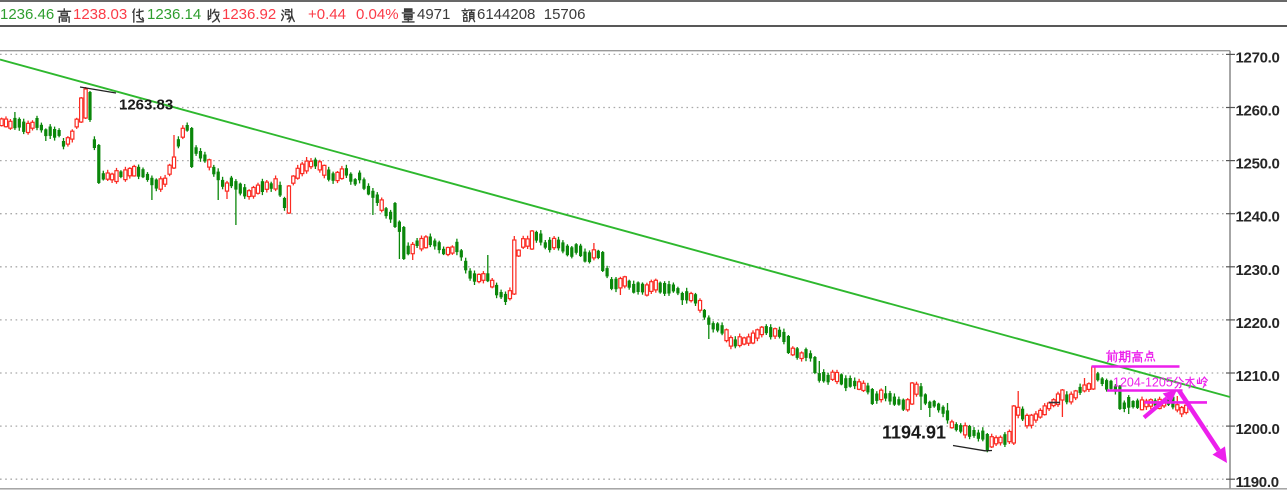 The width and height of the screenshot is (1287, 490). I want to click on svg-text: 1200.0, so click(1258, 429).